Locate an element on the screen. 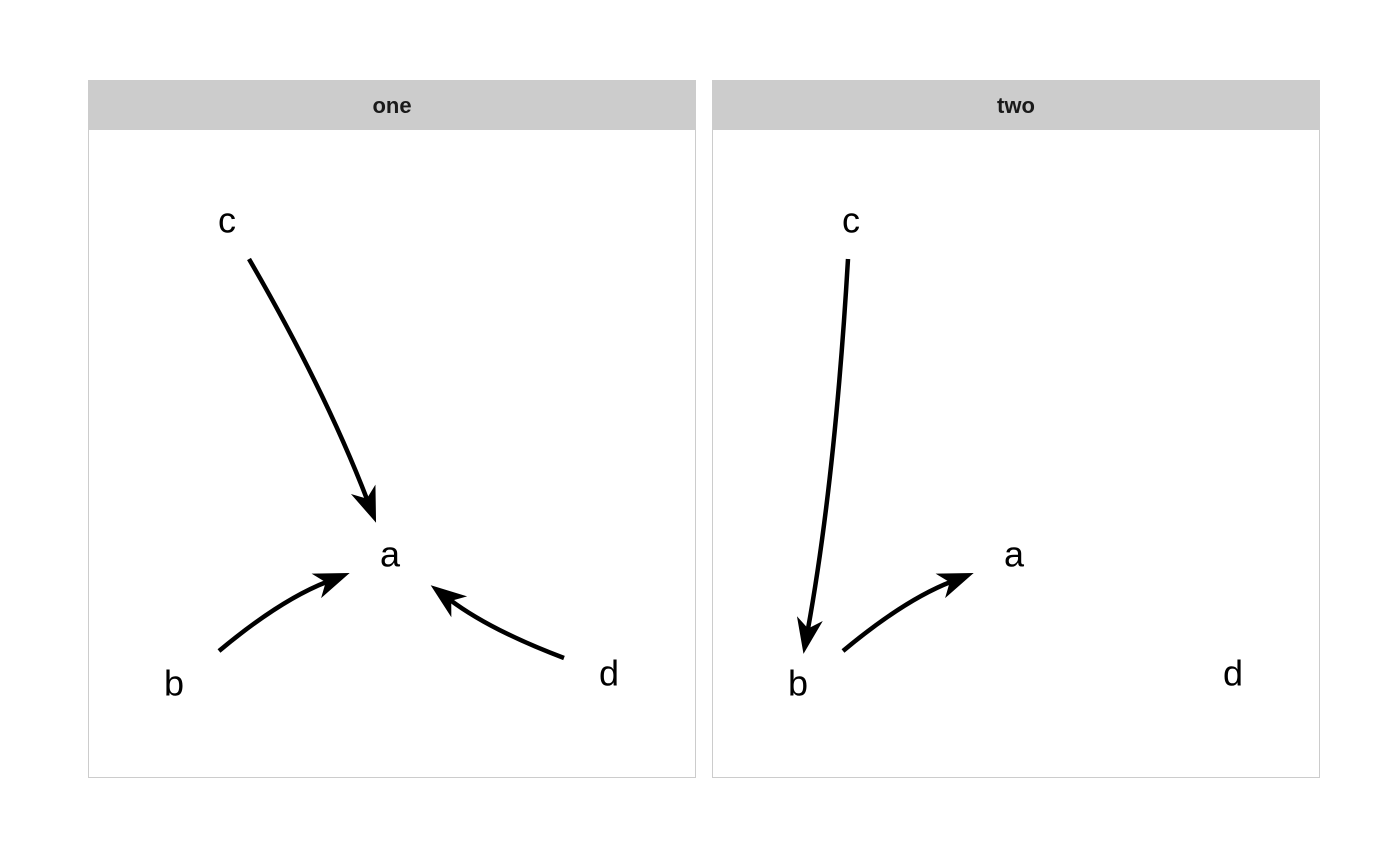  edge-d-a-arrowhead is located at coordinates (449, 601).